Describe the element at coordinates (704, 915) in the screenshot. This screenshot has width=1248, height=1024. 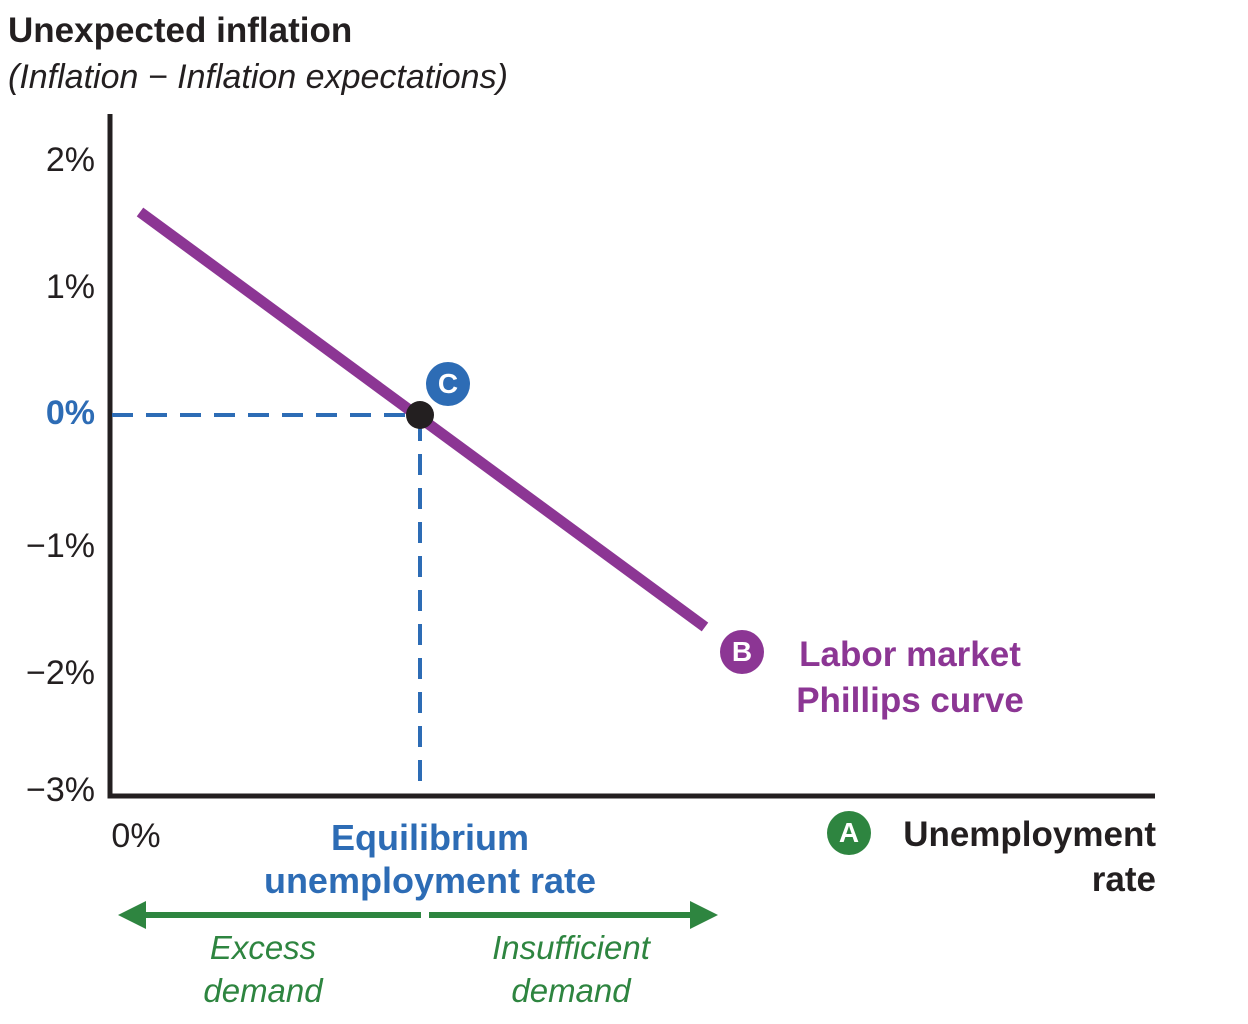
I see `insufficient-demand-arrowhead-icon` at that location.